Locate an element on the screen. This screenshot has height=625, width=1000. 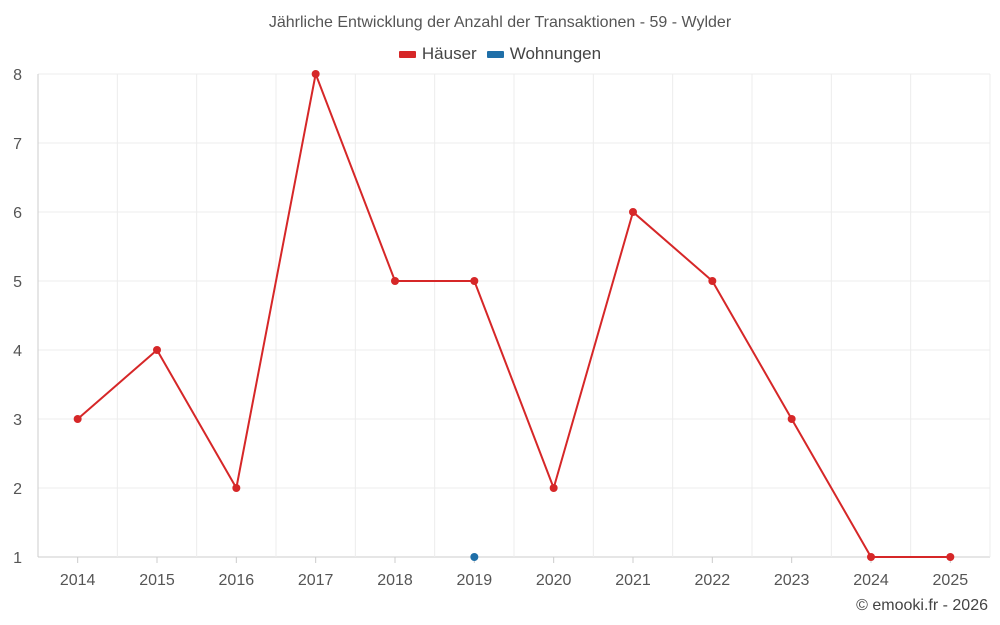
y-tick-label: 6 is located at coordinates (17, 213).